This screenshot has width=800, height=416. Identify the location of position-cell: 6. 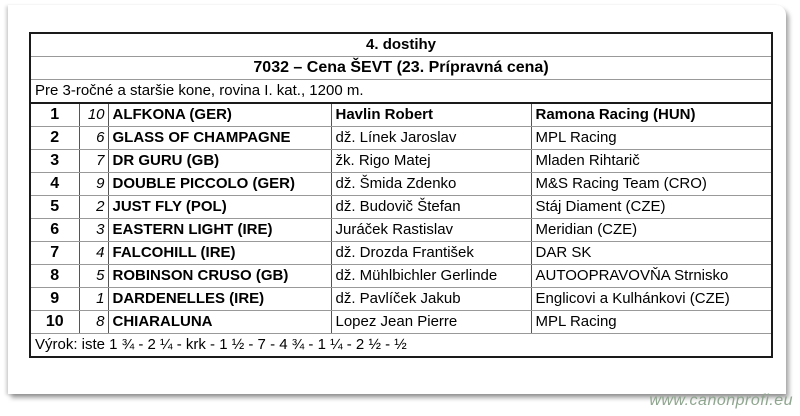
(54, 230).